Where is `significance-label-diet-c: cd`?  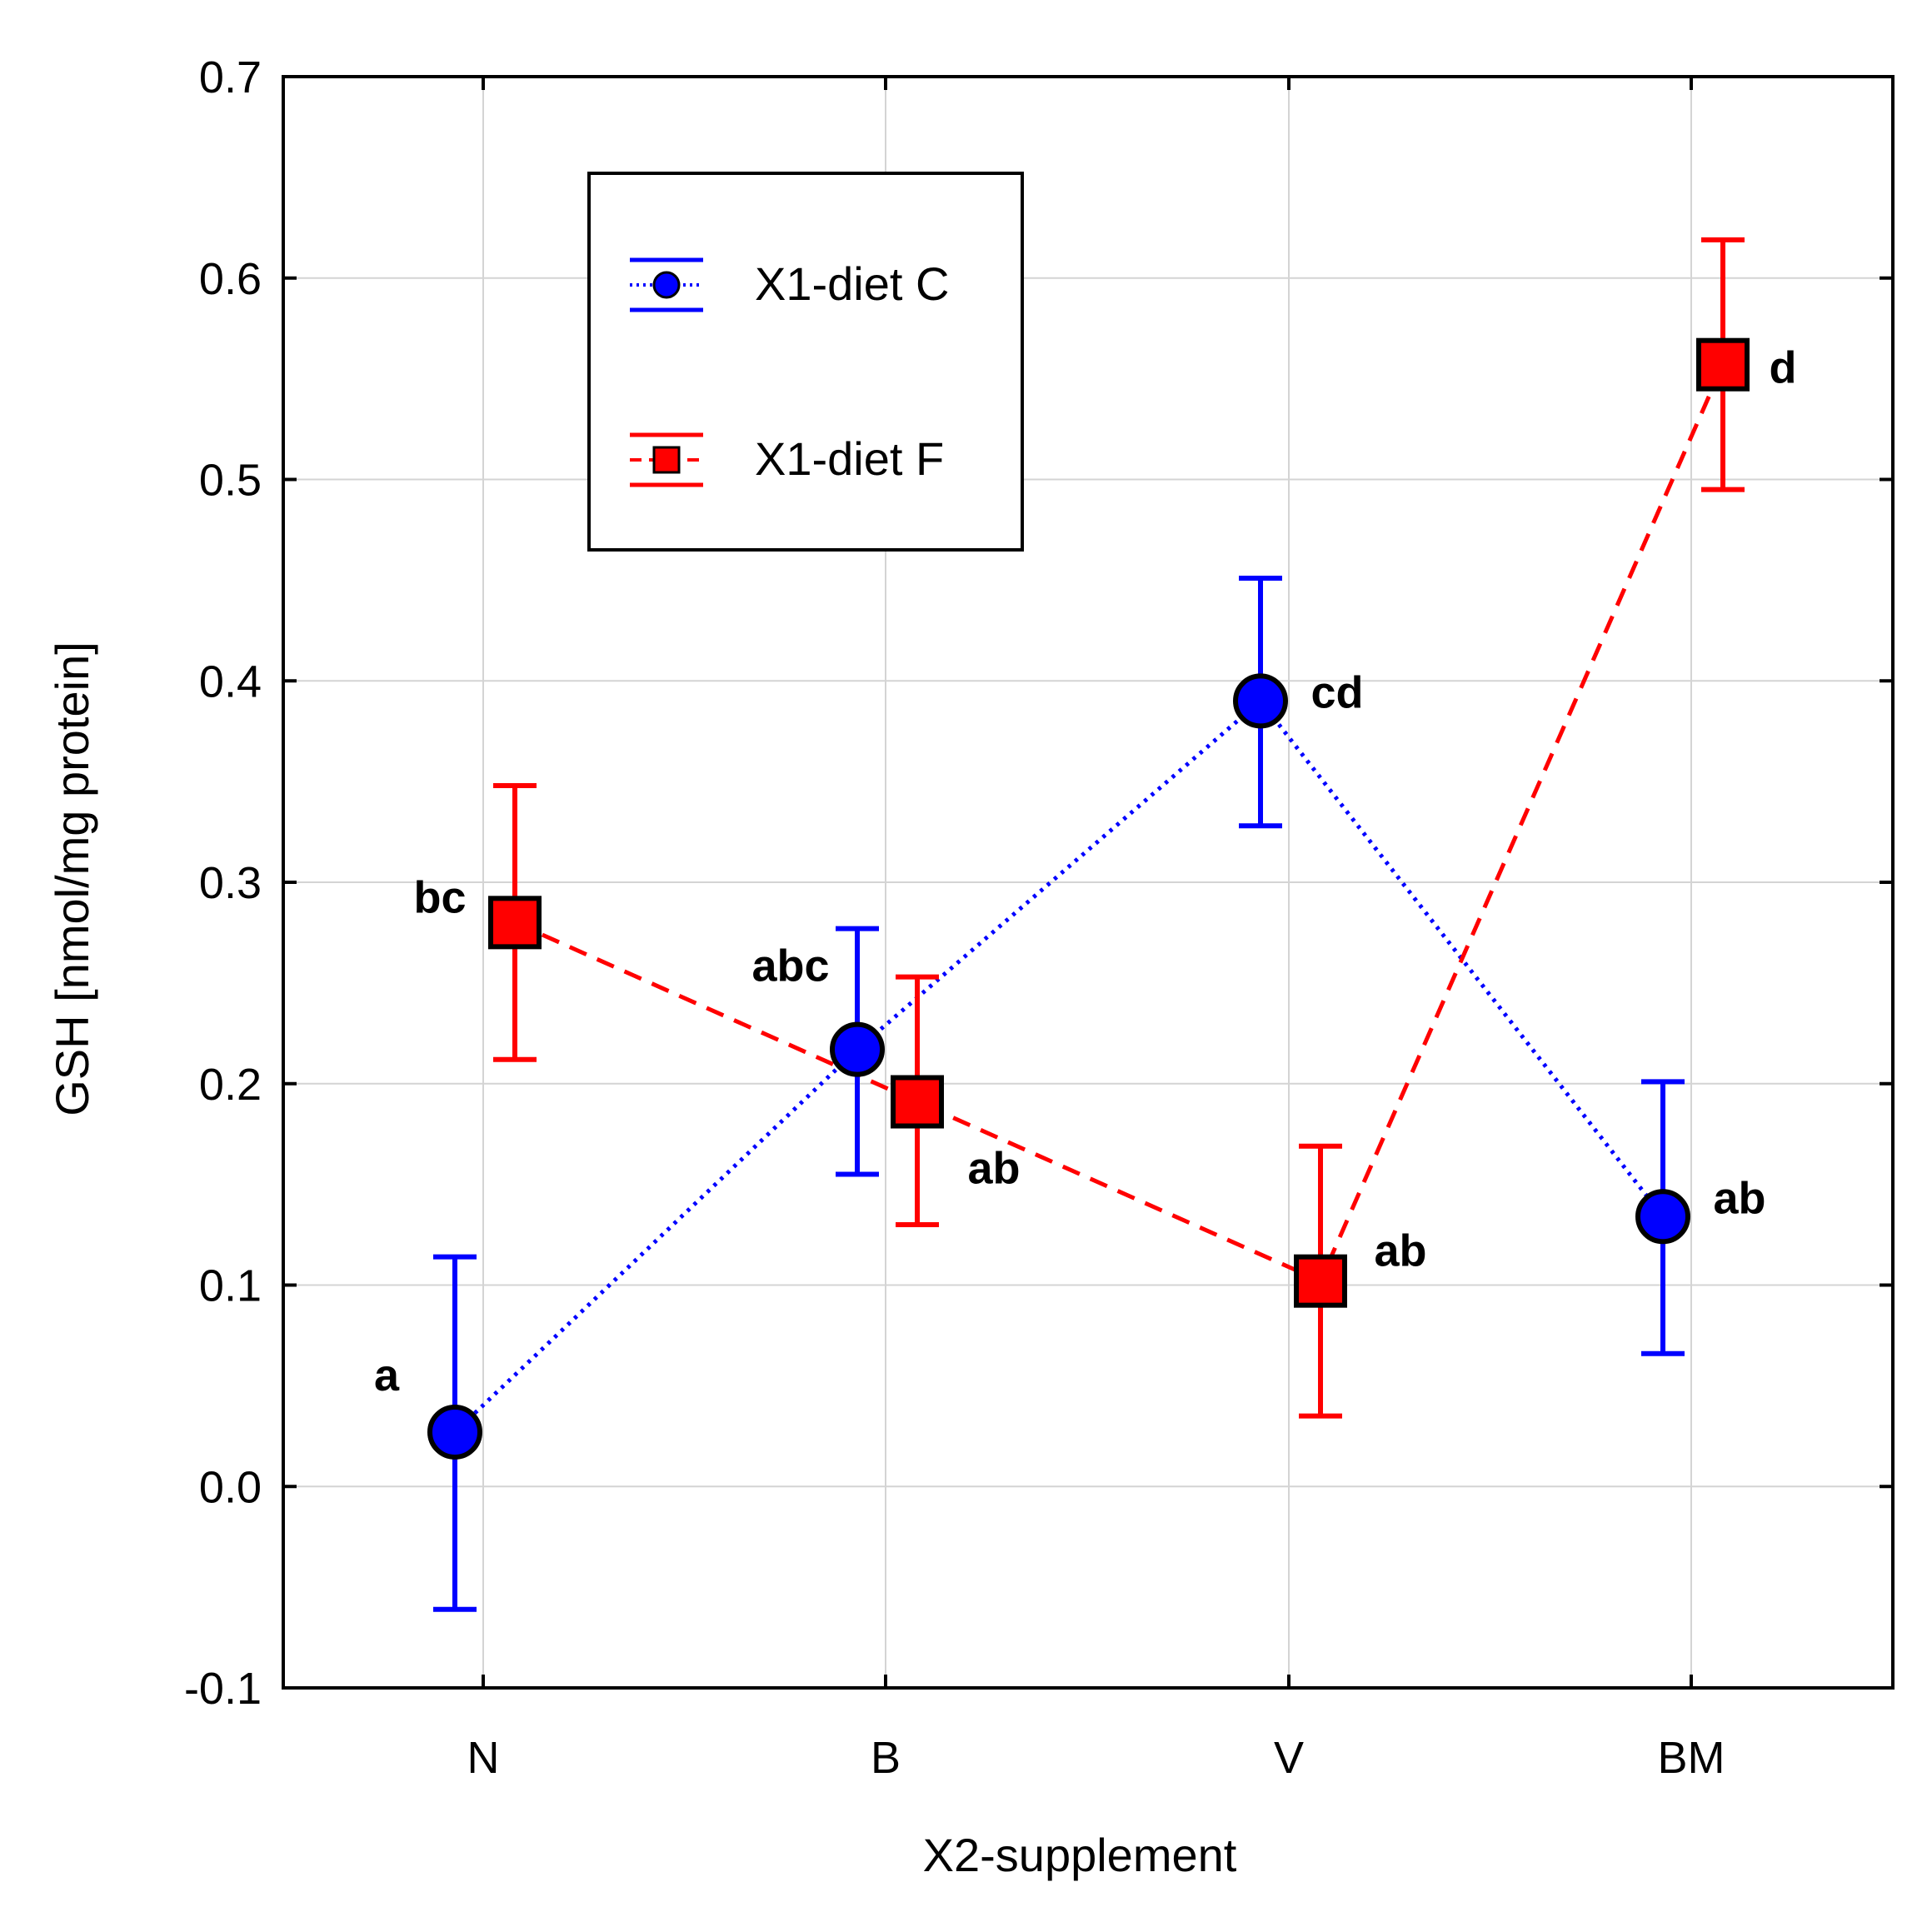 significance-label-diet-c: cd is located at coordinates (1336, 692).